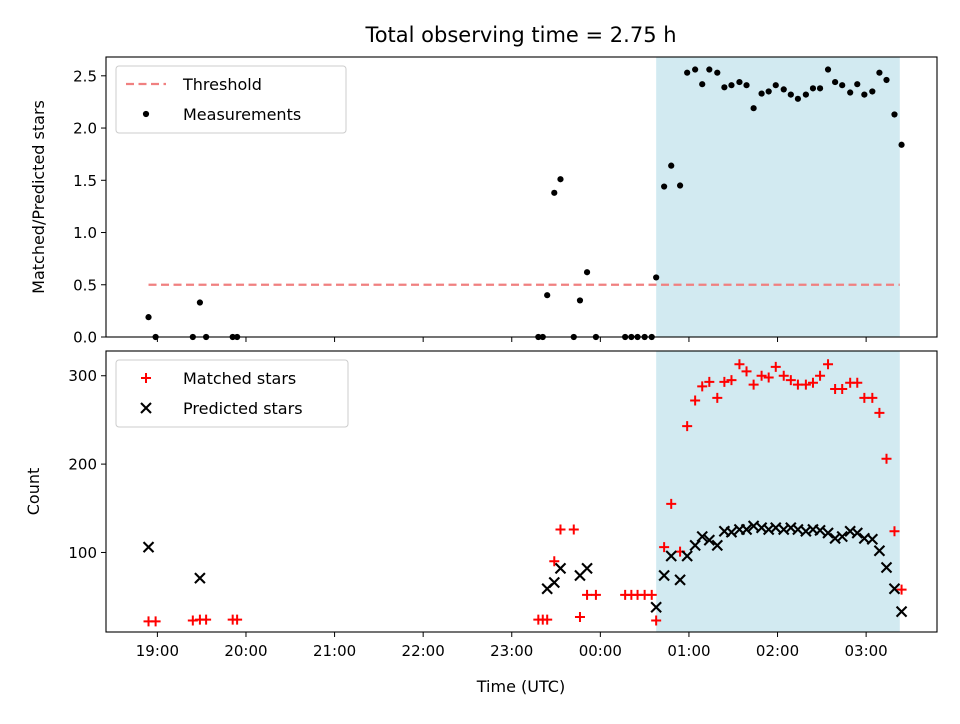  Describe the element at coordinates (146, 378) in the screenshot. I see `legend-matched-swatch` at that location.